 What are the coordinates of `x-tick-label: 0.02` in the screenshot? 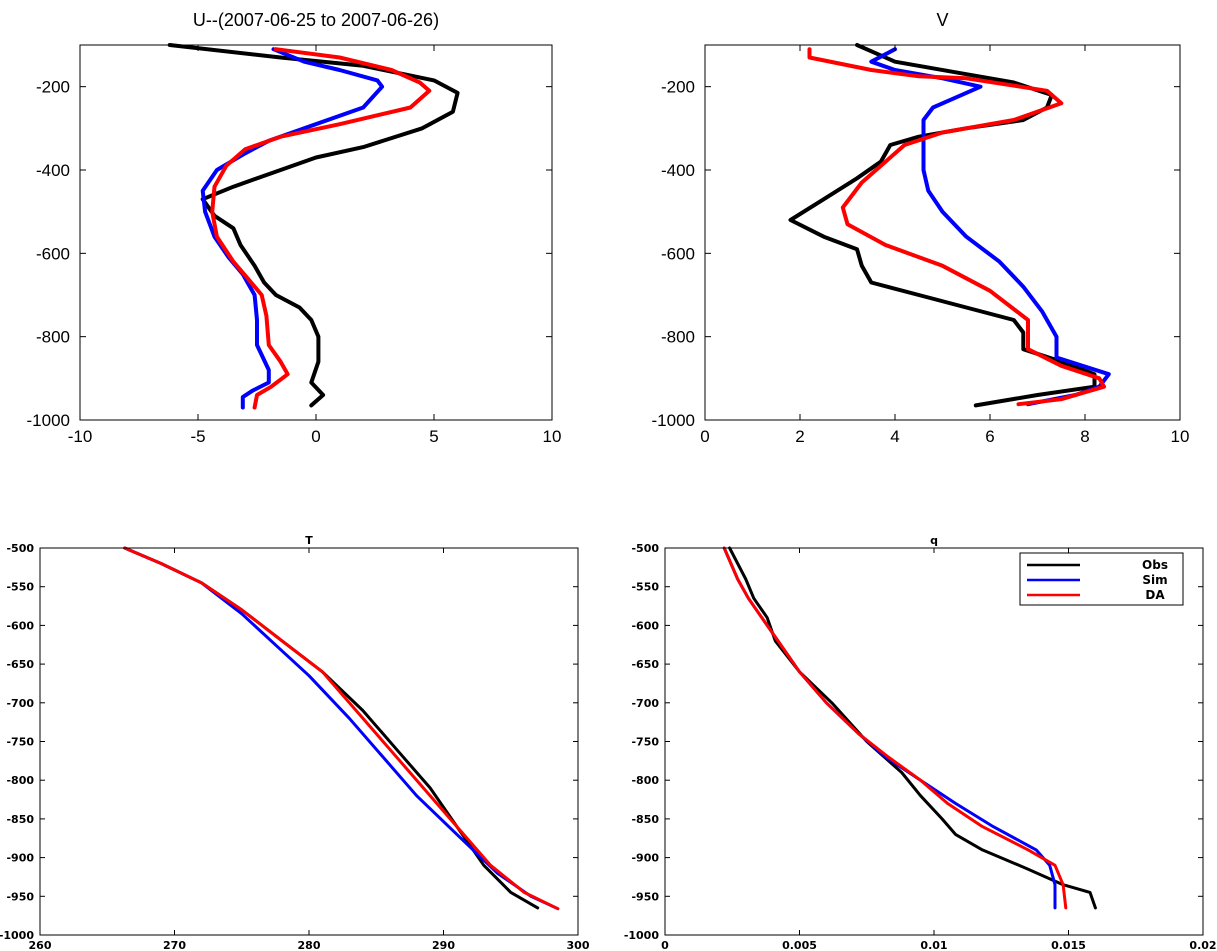 It's located at (1202, 945).